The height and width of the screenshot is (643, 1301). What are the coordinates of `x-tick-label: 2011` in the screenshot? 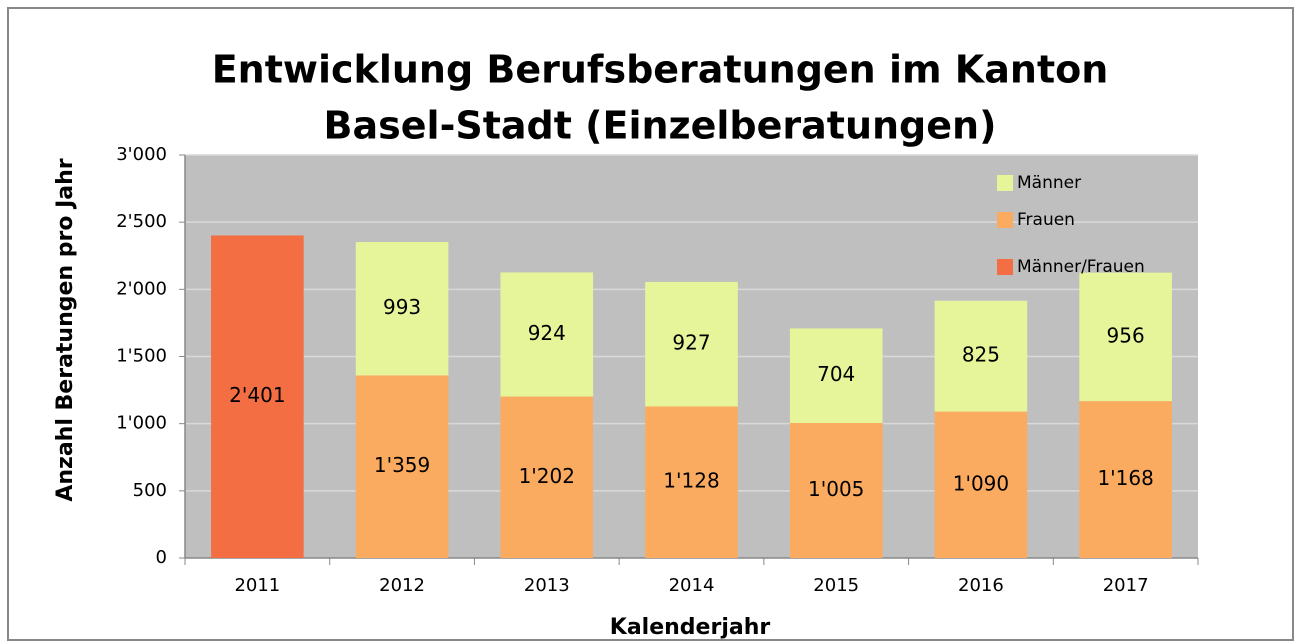 It's located at (257, 585).